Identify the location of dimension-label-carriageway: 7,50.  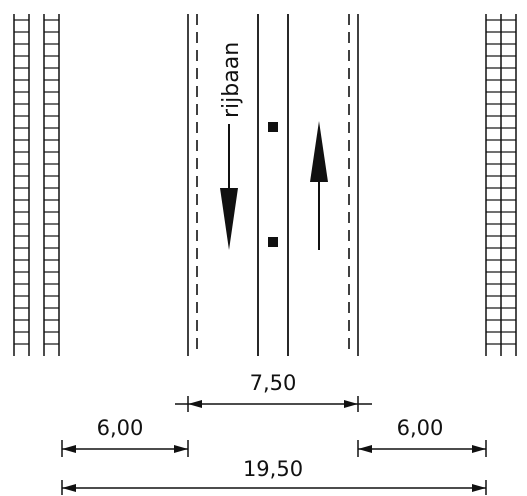
(273, 383).